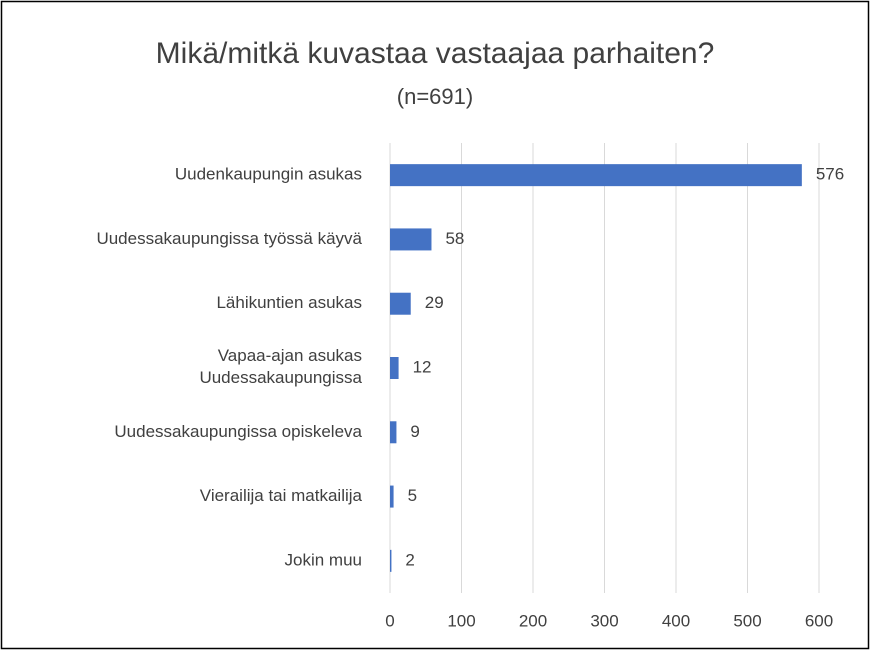 This screenshot has width=871, height=651. Describe the element at coordinates (461, 620) in the screenshot. I see `x-tick-label: 100` at that location.